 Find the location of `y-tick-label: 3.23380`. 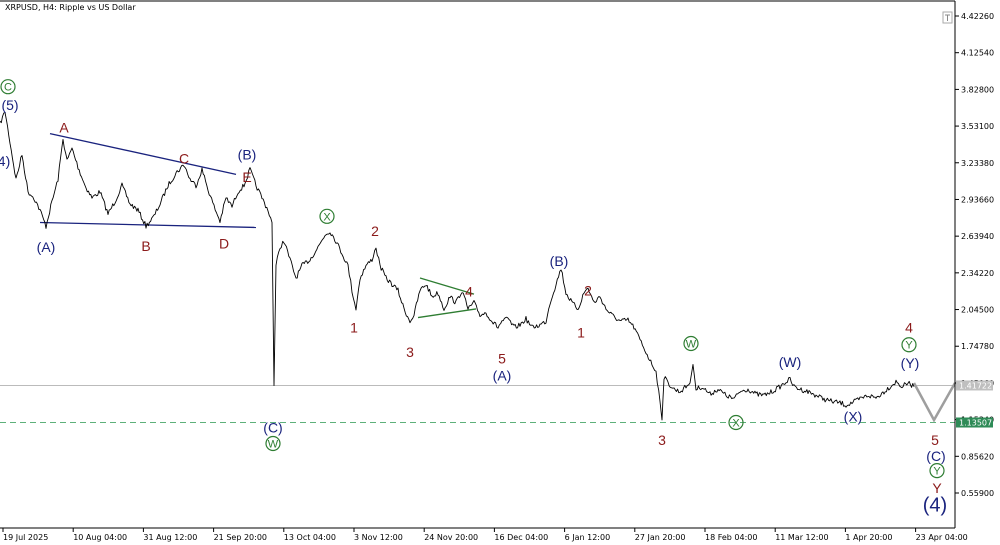

y-tick-label: 3.23380 is located at coordinates (977, 163).